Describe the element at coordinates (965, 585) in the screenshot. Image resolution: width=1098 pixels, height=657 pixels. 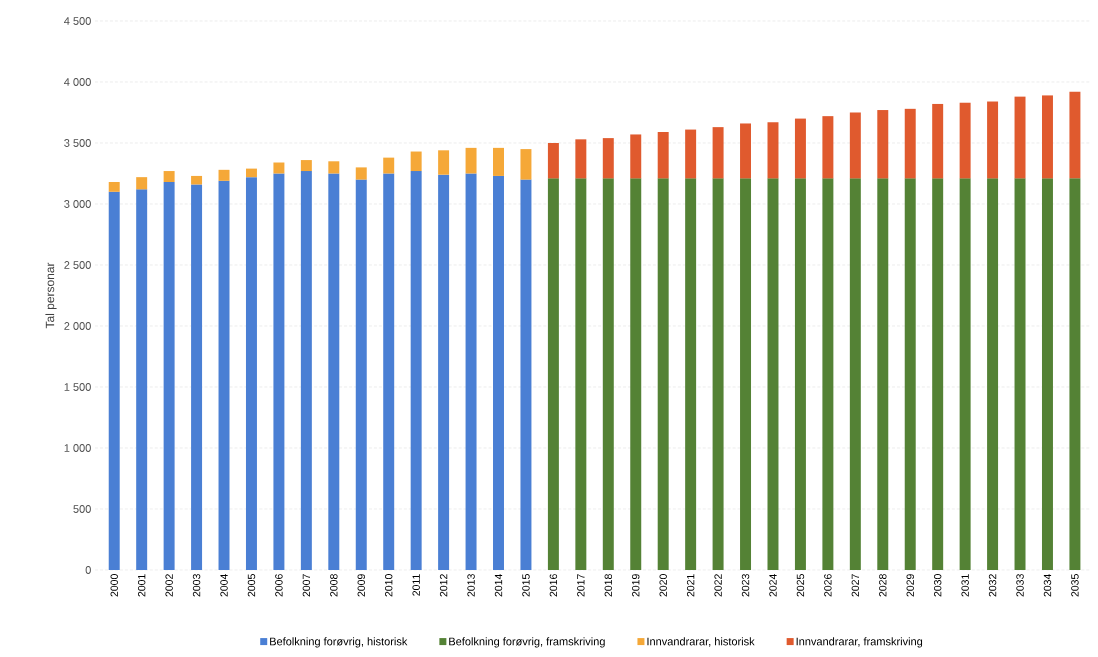
I see `x-tick-label: 2031` at that location.